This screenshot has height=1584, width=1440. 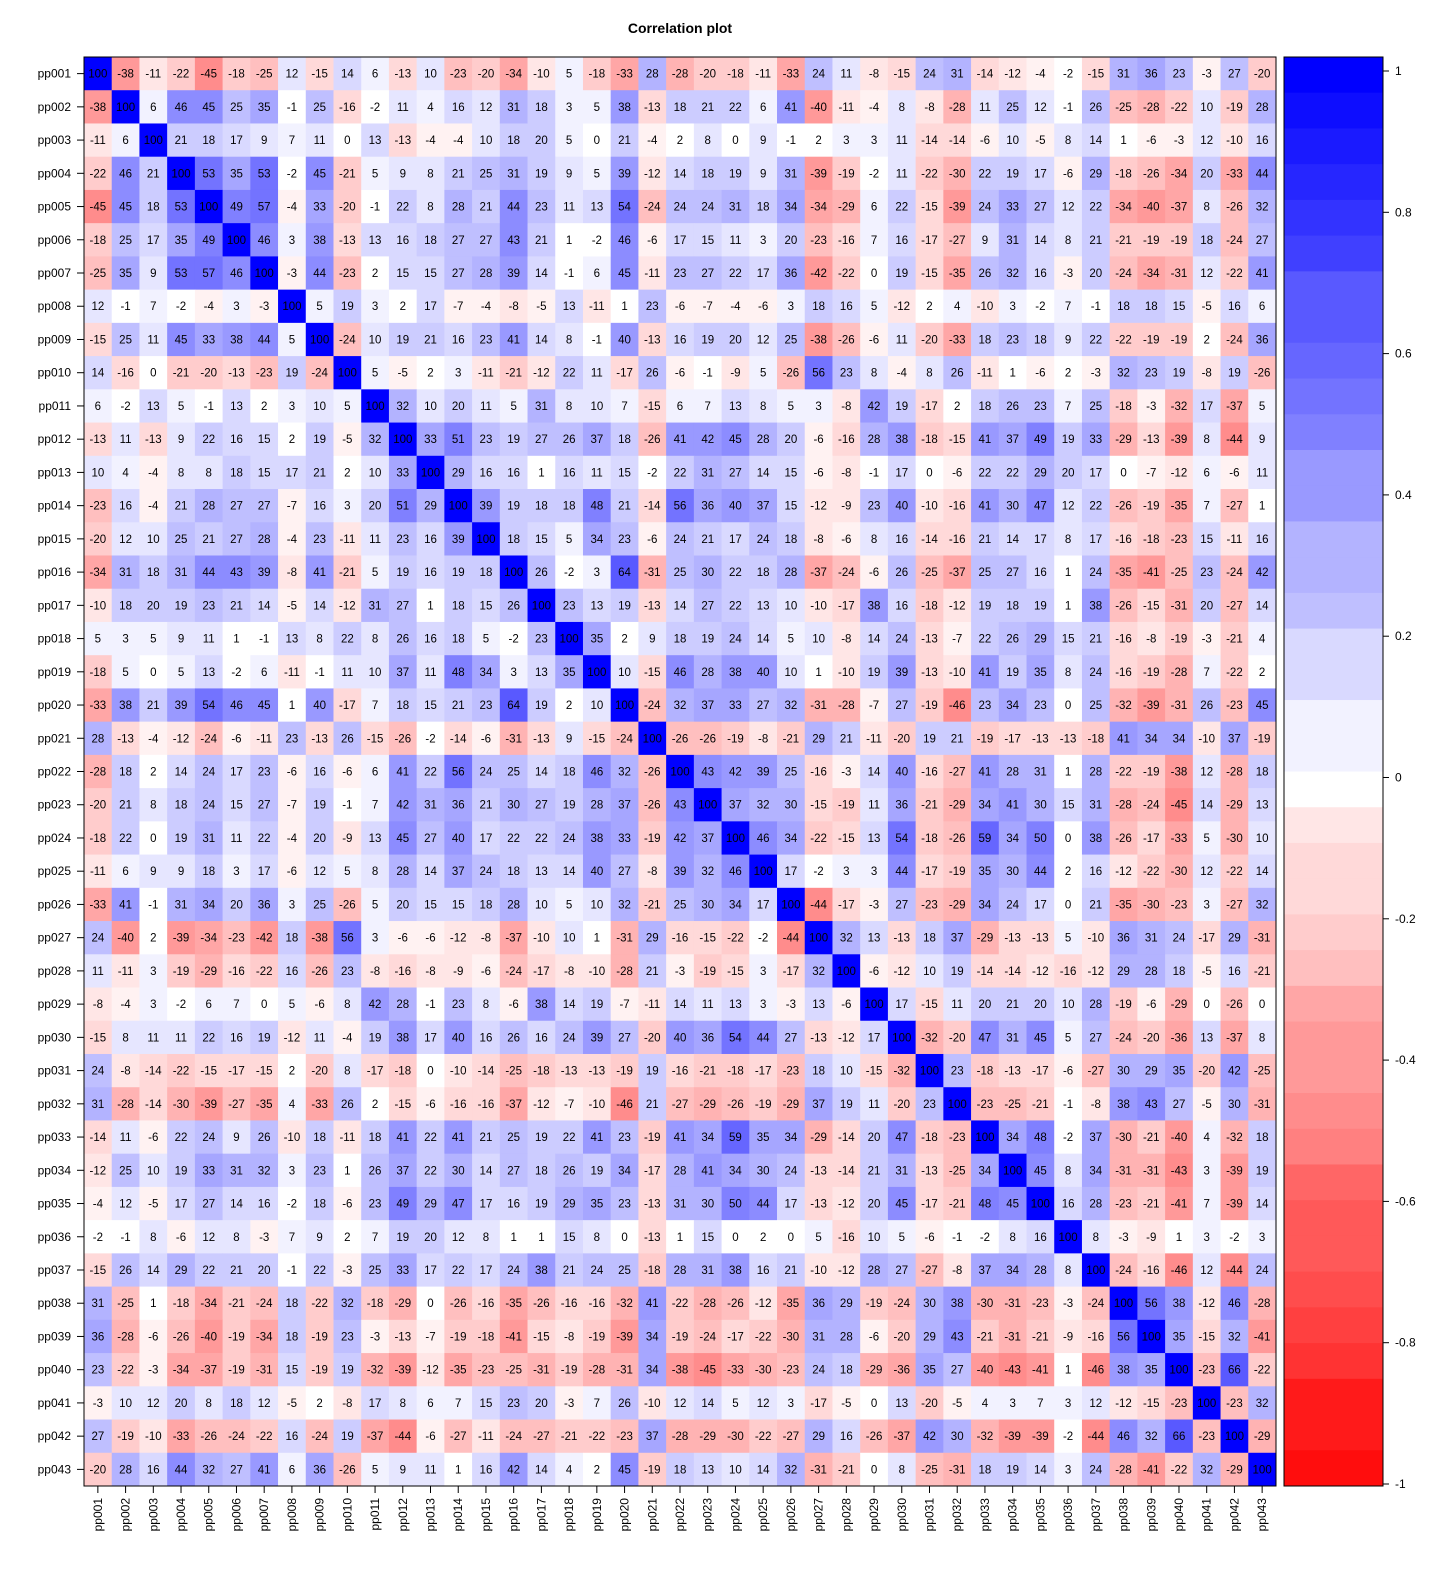 I want to click on heatmap-cell-pp005-pp017, so click(x=541, y=206).